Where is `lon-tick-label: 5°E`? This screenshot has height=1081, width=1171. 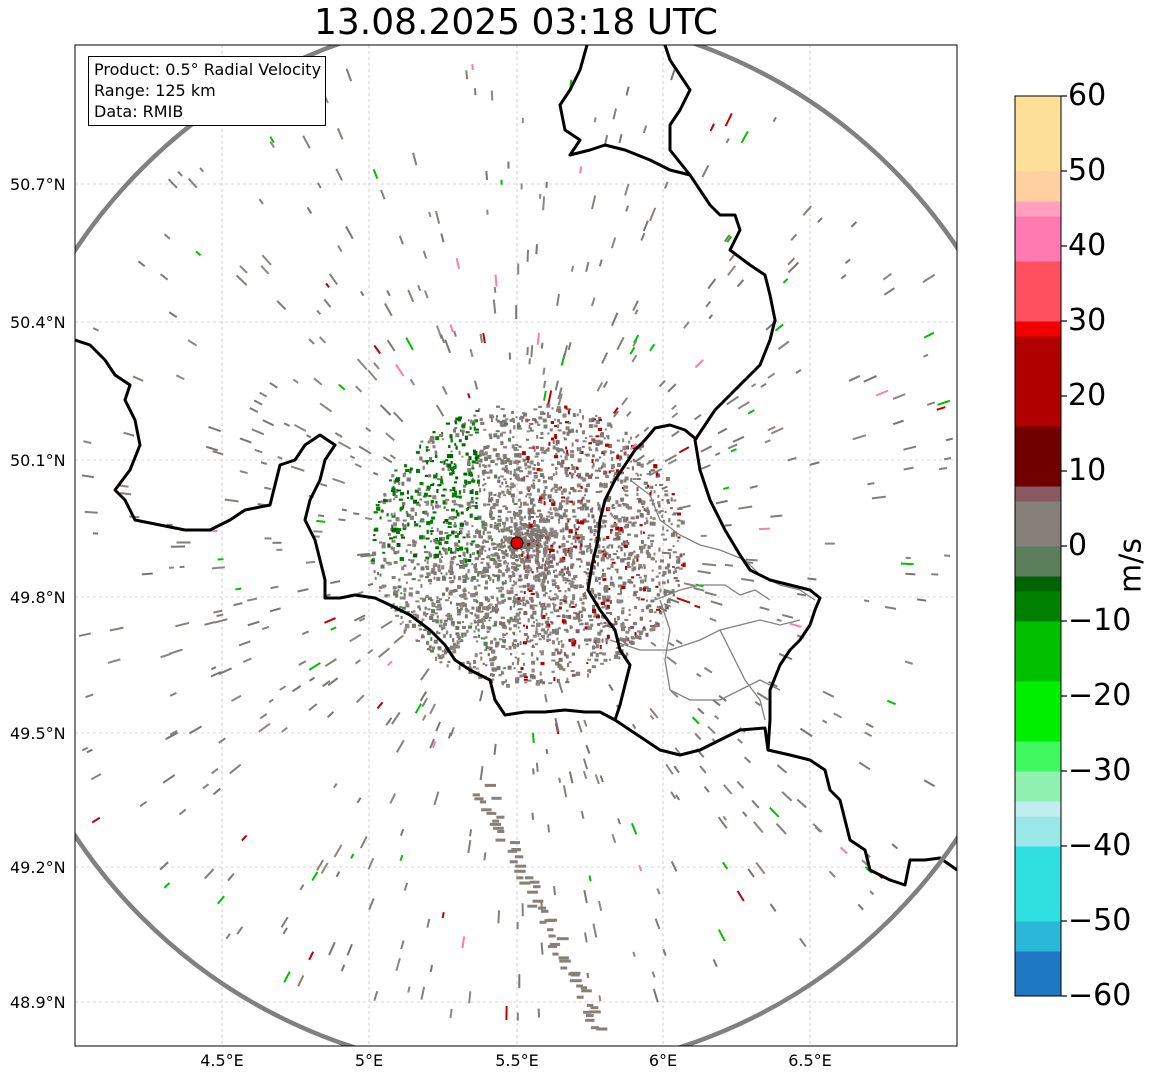 lon-tick-label: 5°E is located at coordinates (369, 1060).